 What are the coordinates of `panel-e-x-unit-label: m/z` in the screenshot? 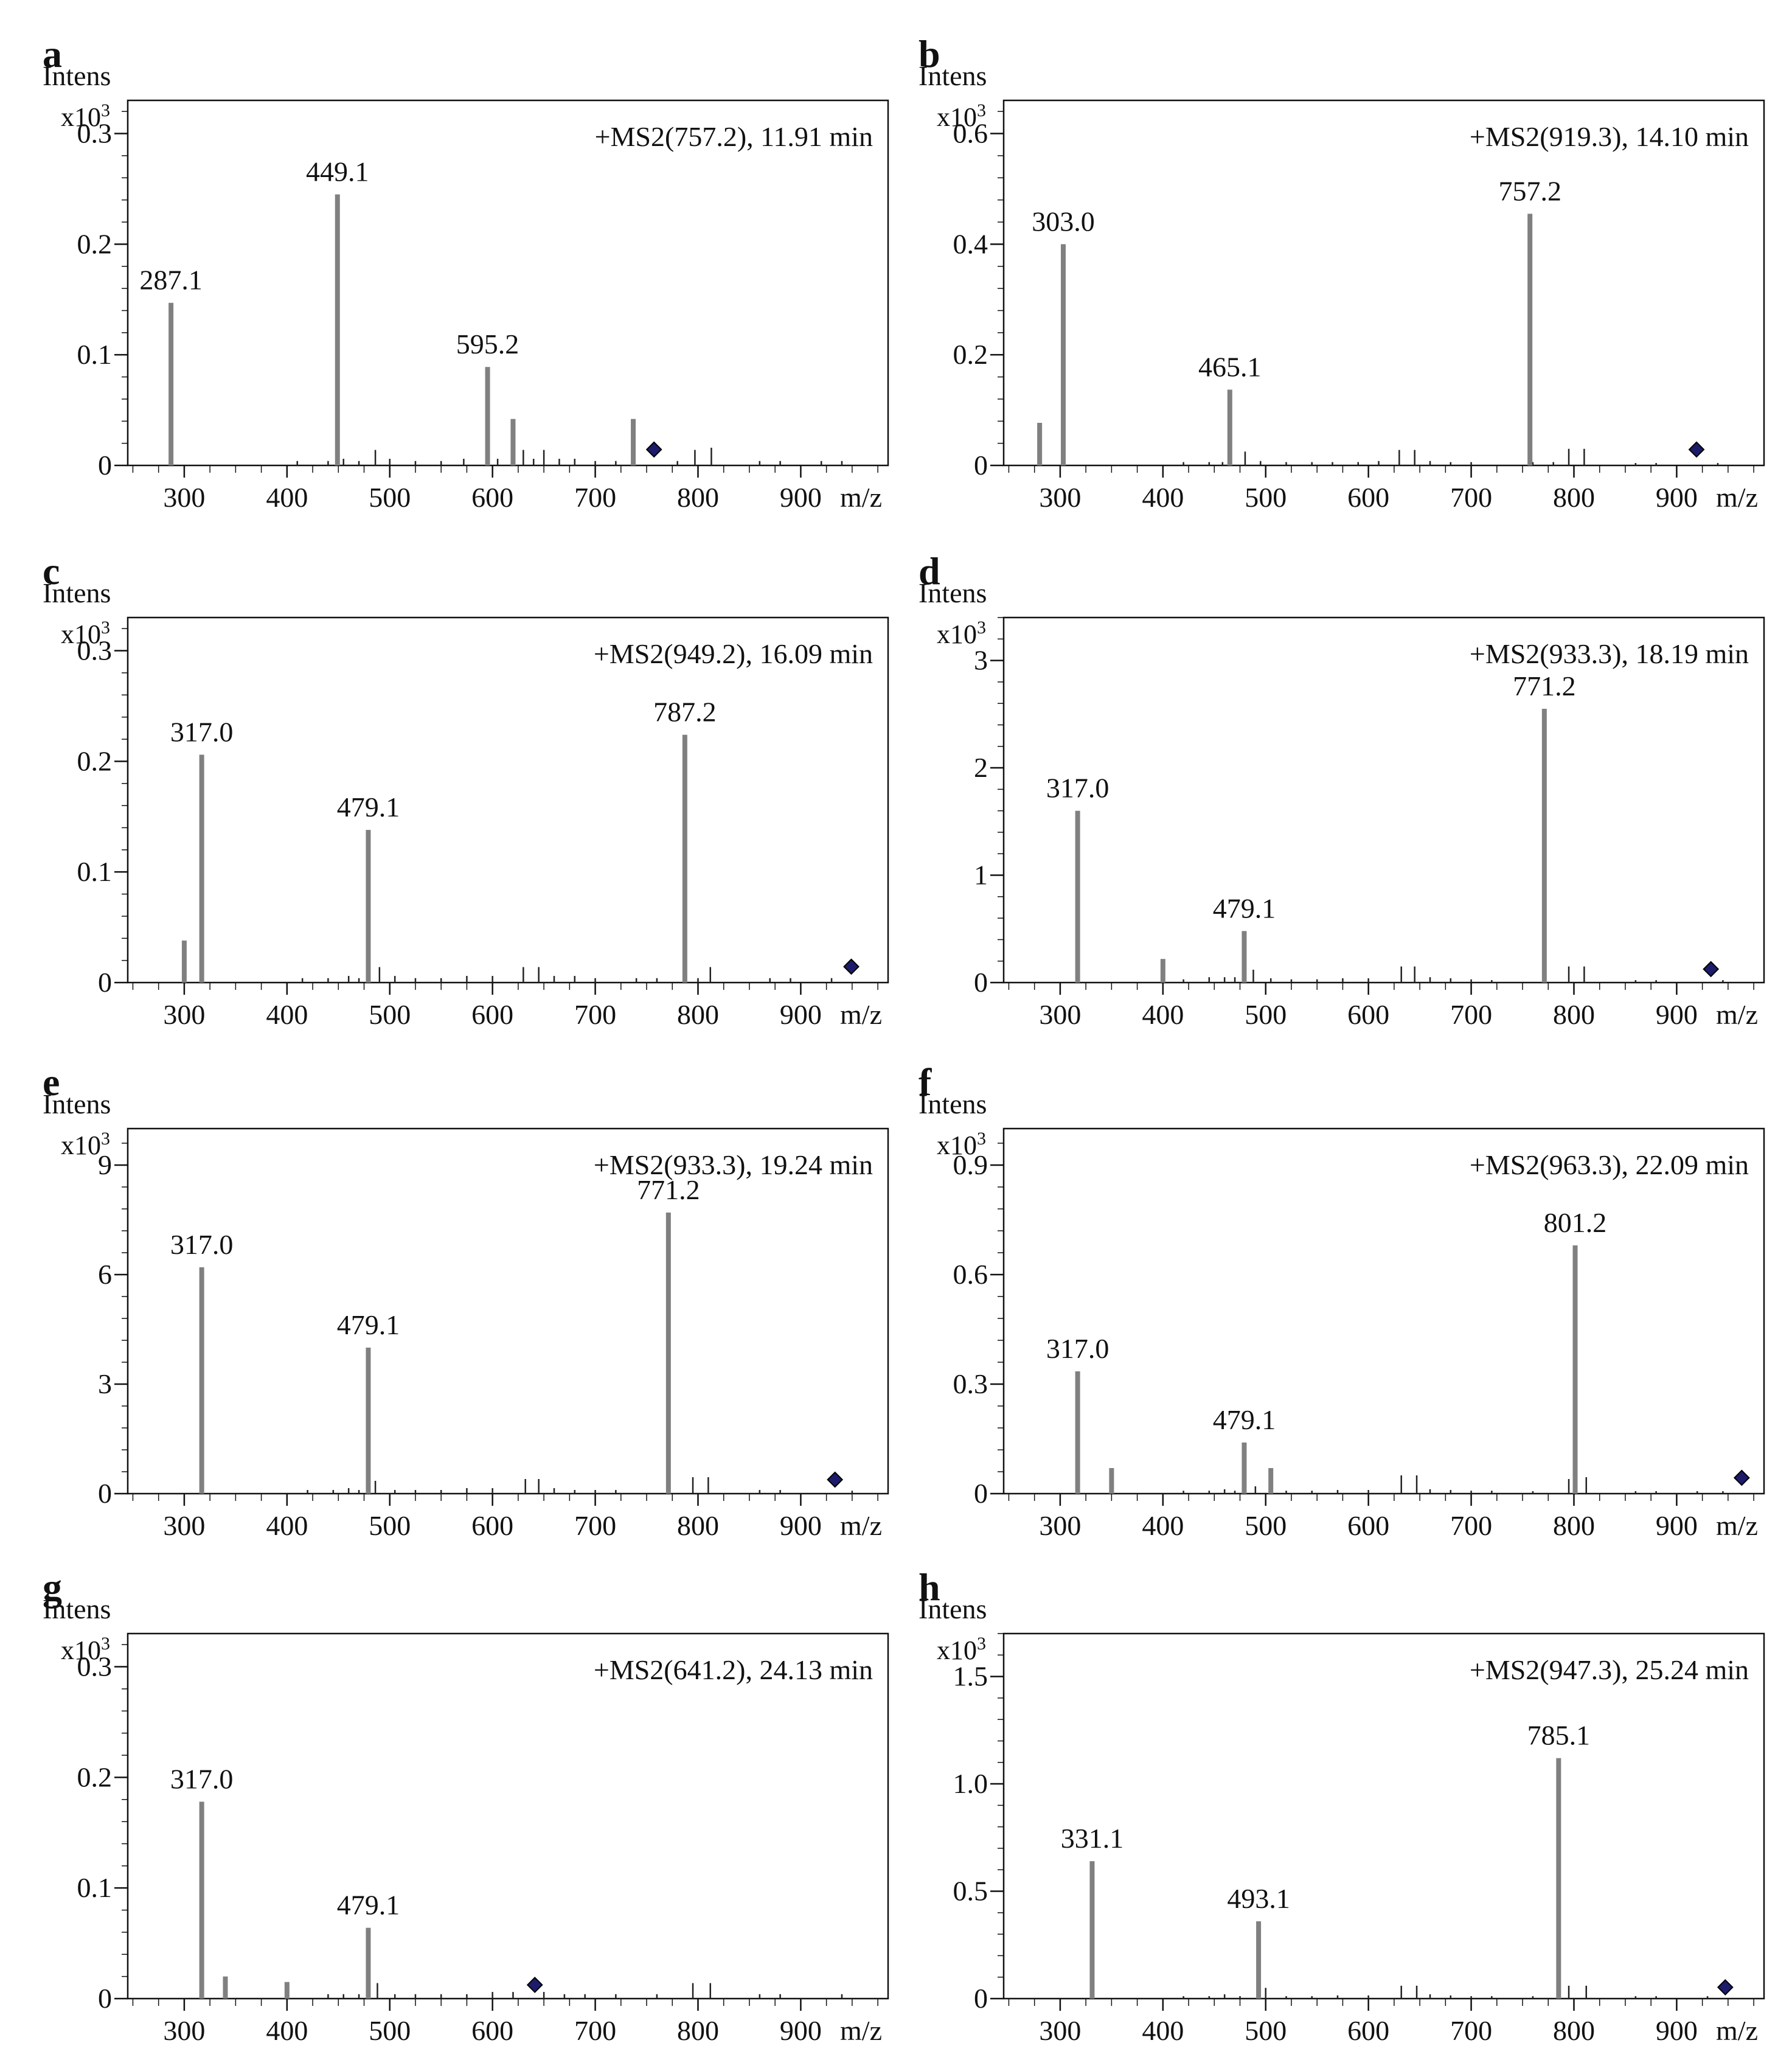 It's located at (861, 1525).